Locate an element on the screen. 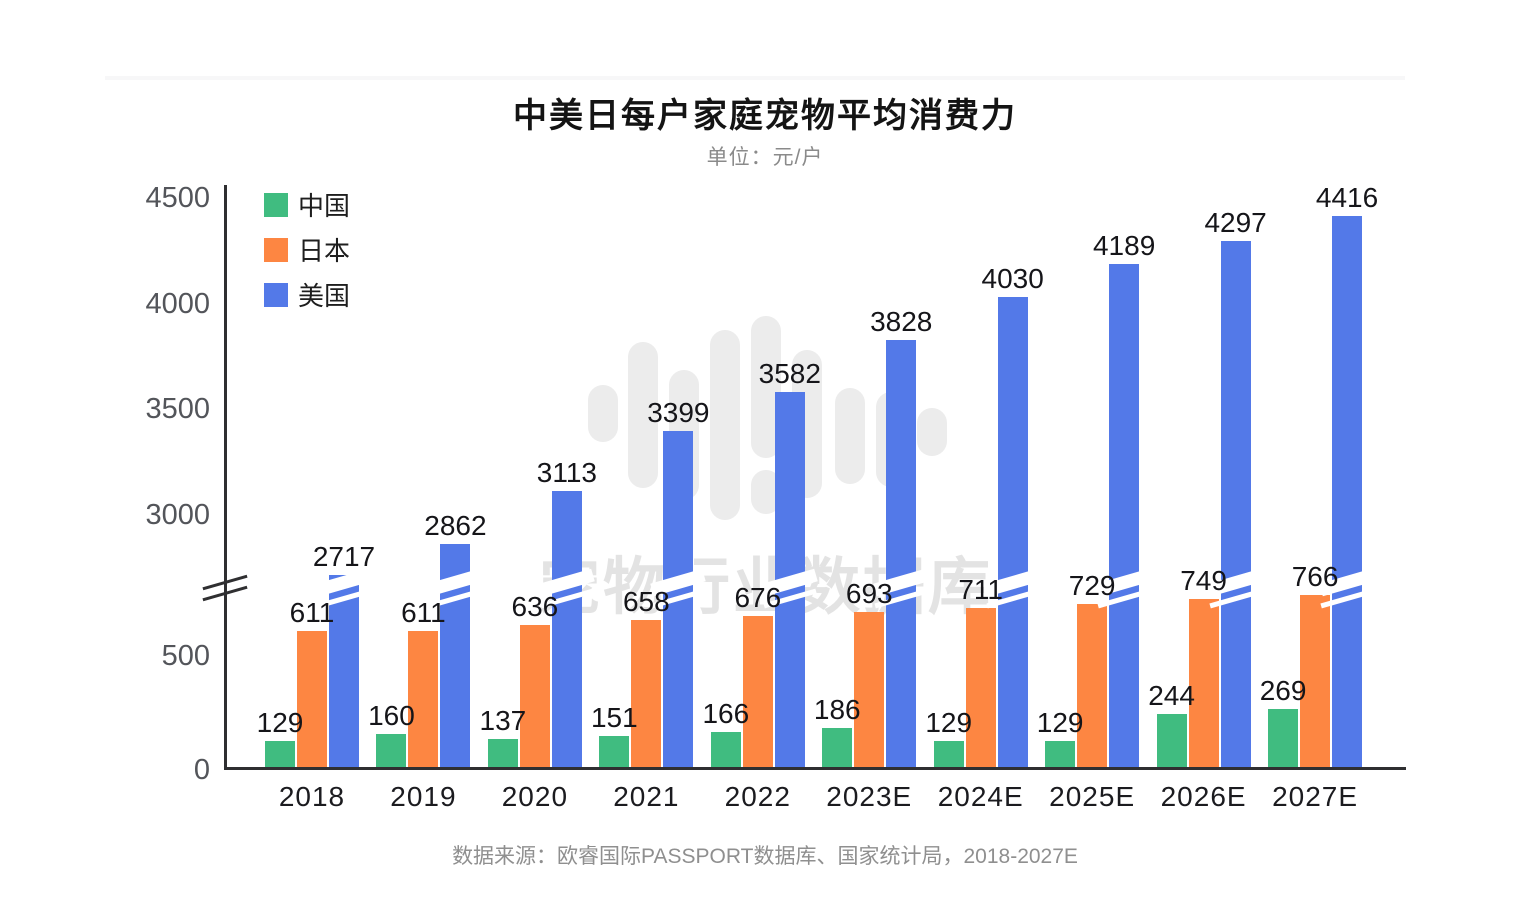 This screenshot has width=1530, height=918. x-tick-label: 2026E is located at coordinates (1203, 796).